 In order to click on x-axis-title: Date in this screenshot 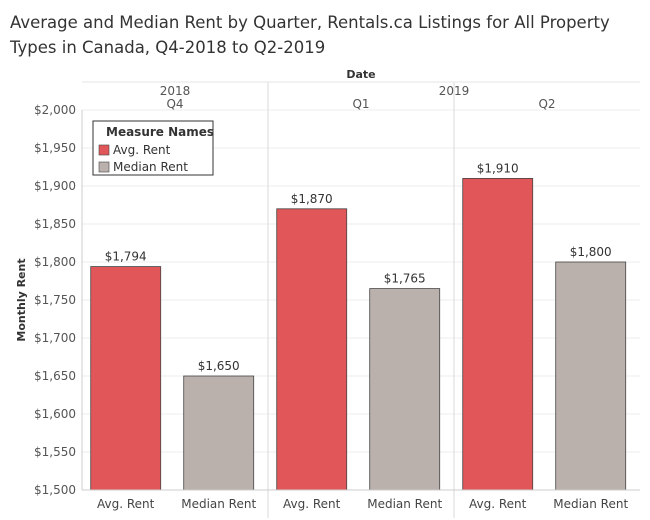, I will do `click(360, 74)`.